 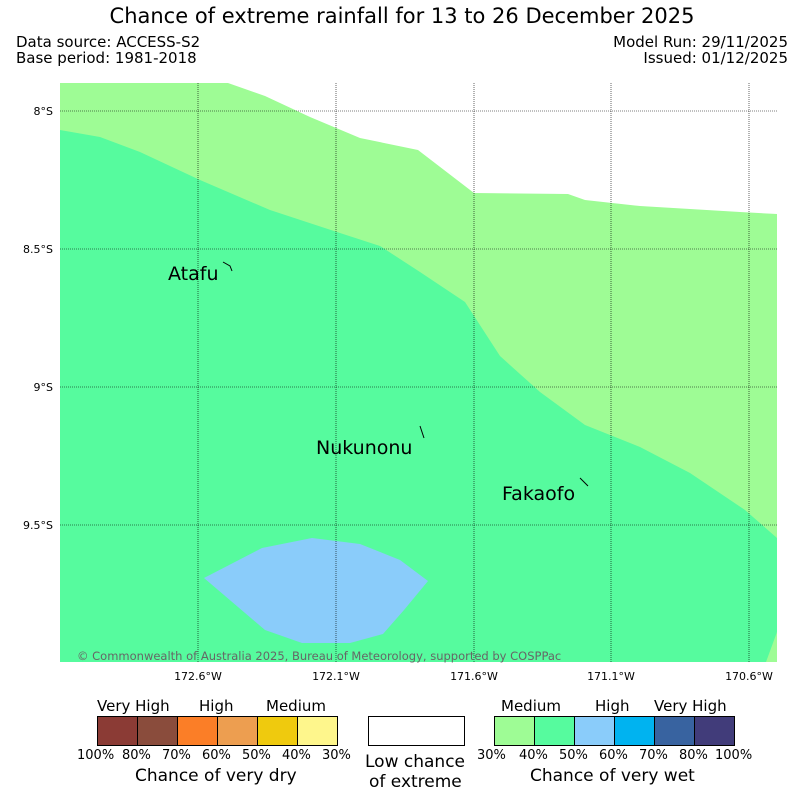 What do you see at coordinates (198, 676) in the screenshot?
I see `lon-label-172-6: 172.6°W` at bounding box center [198, 676].